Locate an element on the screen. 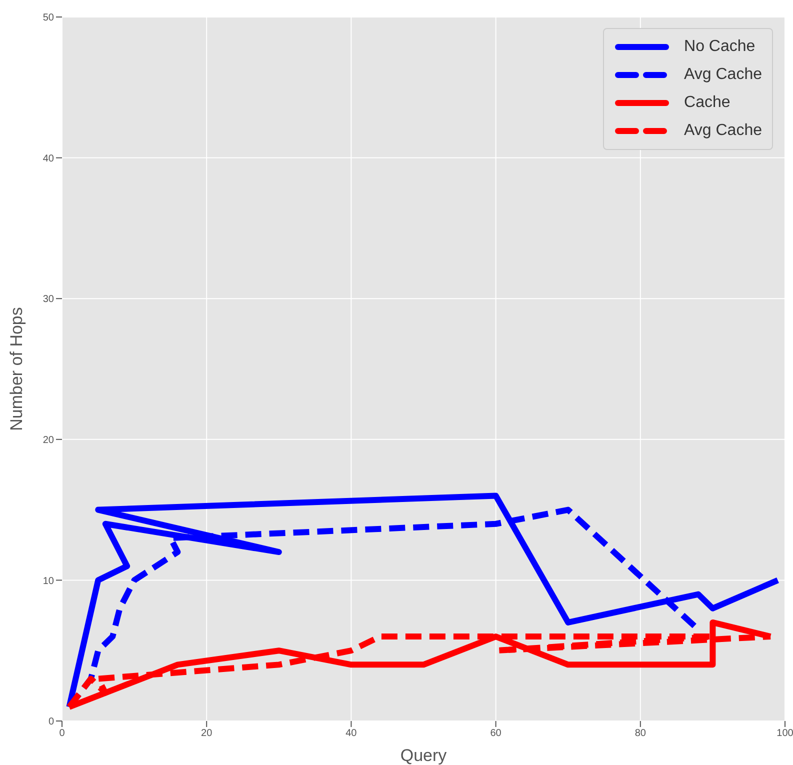 This screenshot has width=793, height=765. y-axis-title: Number of Hops is located at coordinates (16, 369).